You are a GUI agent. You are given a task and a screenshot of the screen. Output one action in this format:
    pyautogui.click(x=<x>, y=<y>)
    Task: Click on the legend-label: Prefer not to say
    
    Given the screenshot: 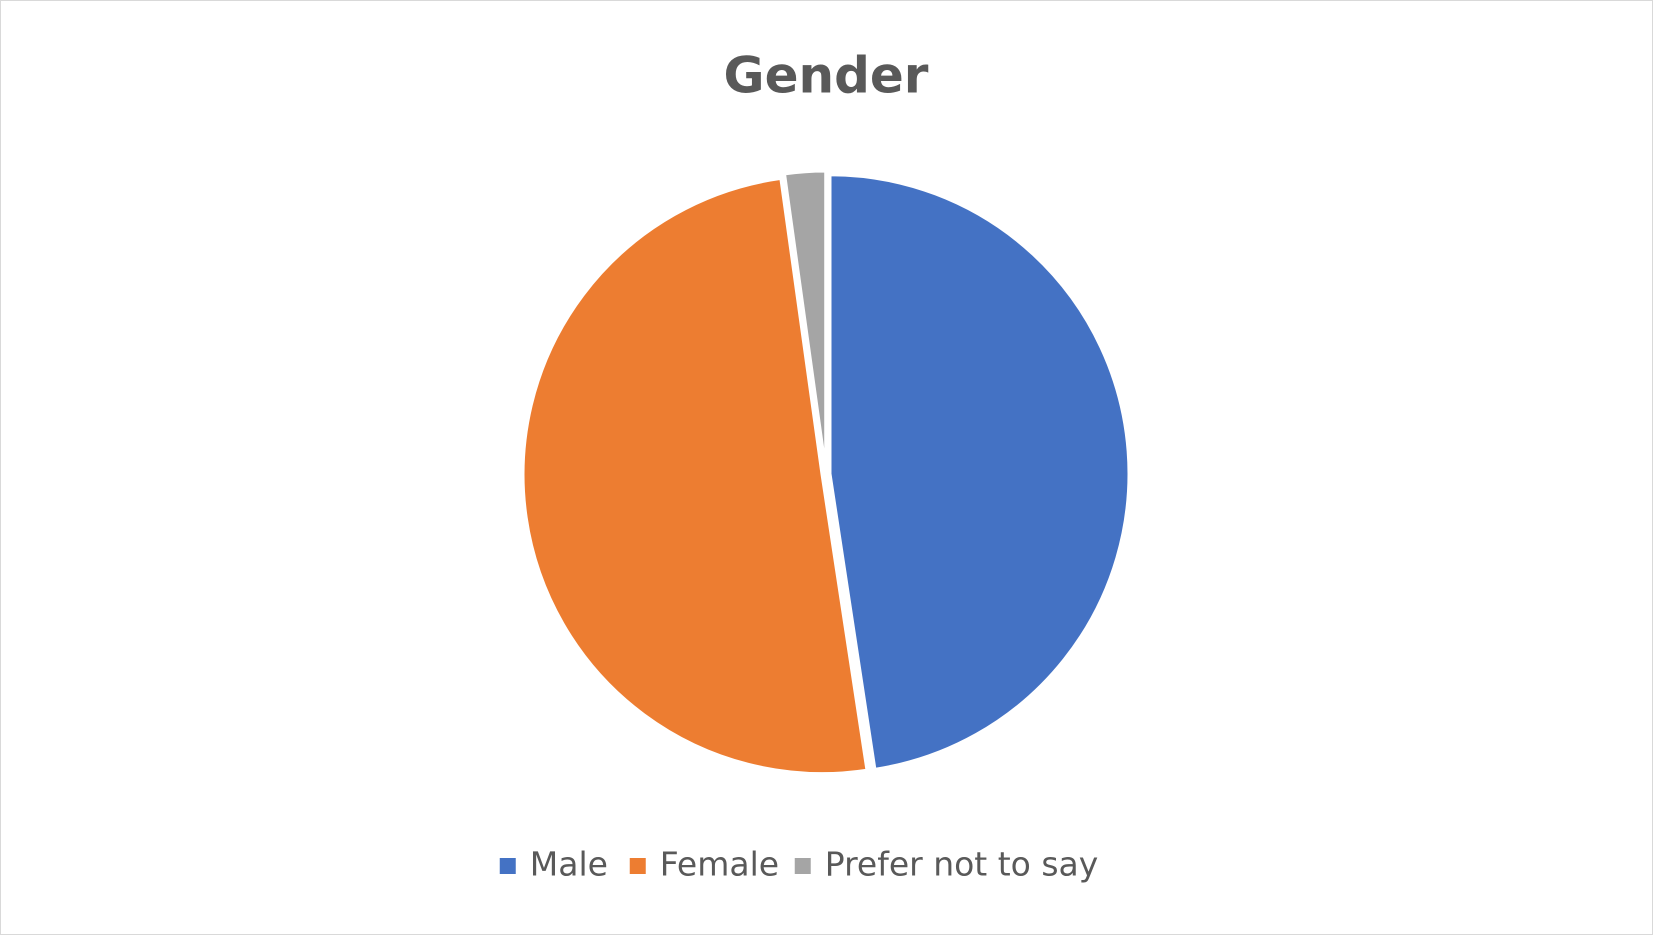 What is the action you would take?
    pyautogui.click(x=962, y=864)
    